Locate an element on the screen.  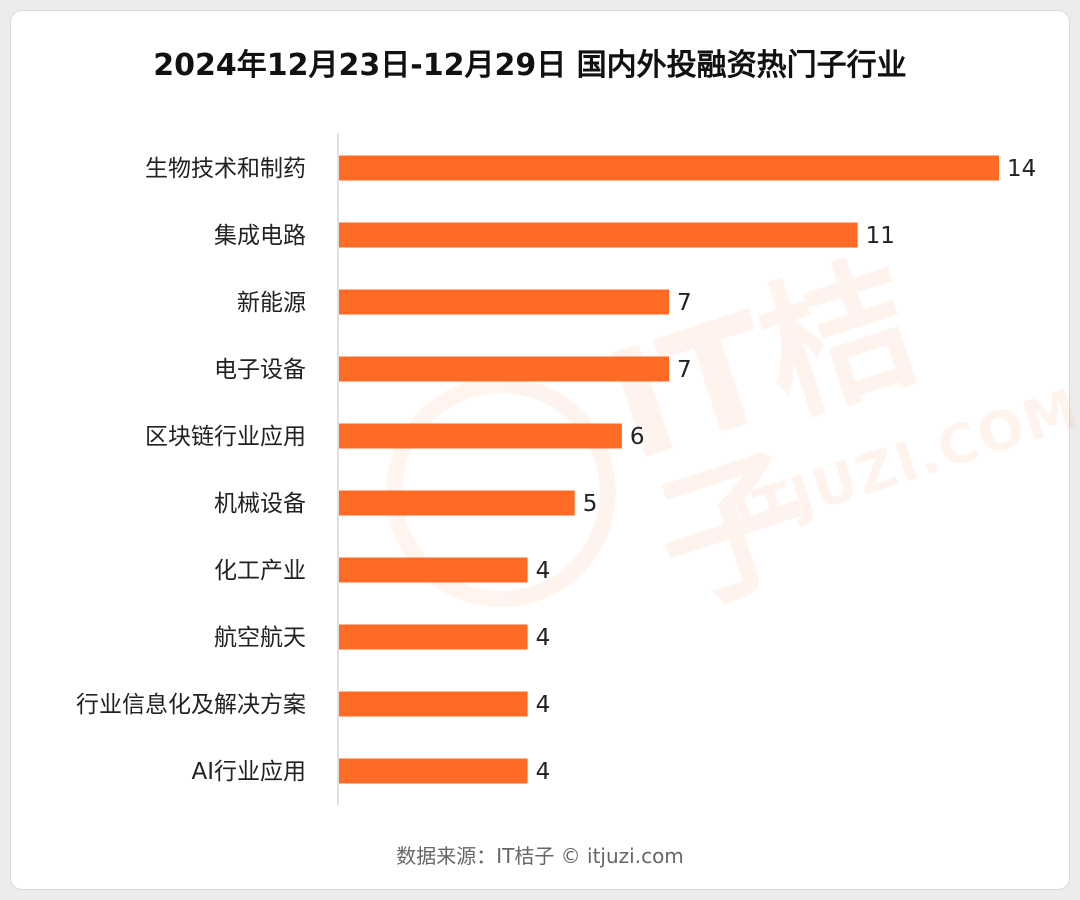
category-label: 行业信息化及解决方案 is located at coordinates (191, 705).